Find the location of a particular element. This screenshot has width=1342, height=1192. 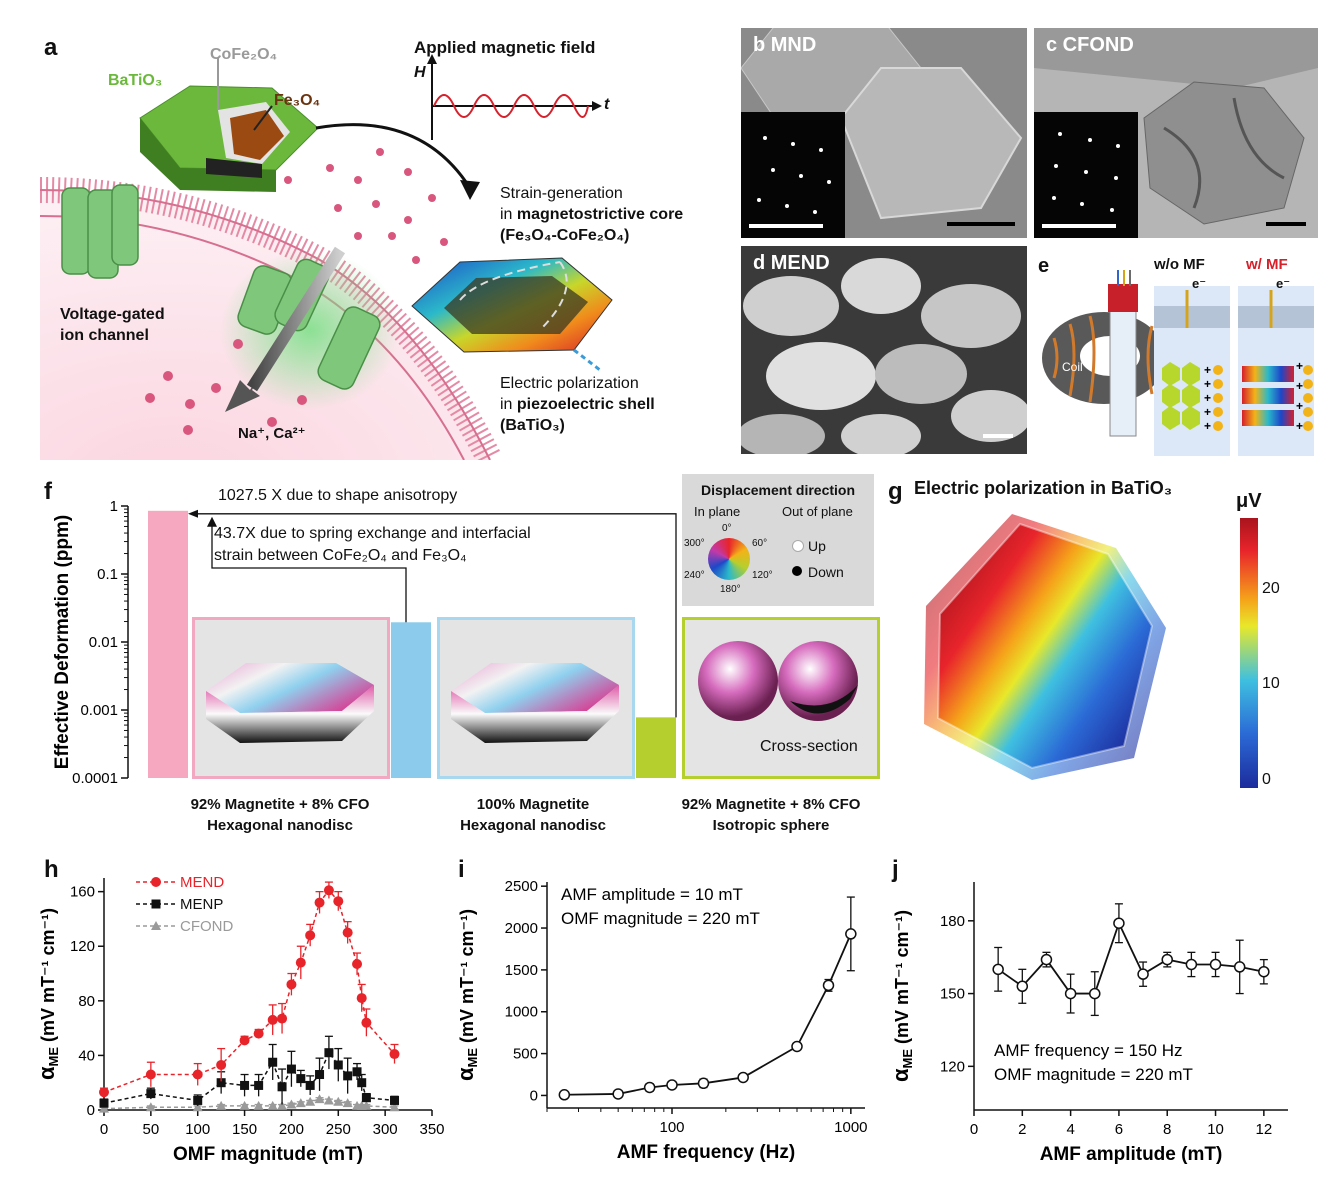

chart-j-y-label-unit: (mV mT⁻¹ cm⁻¹) is located at coordinates (902, 979).